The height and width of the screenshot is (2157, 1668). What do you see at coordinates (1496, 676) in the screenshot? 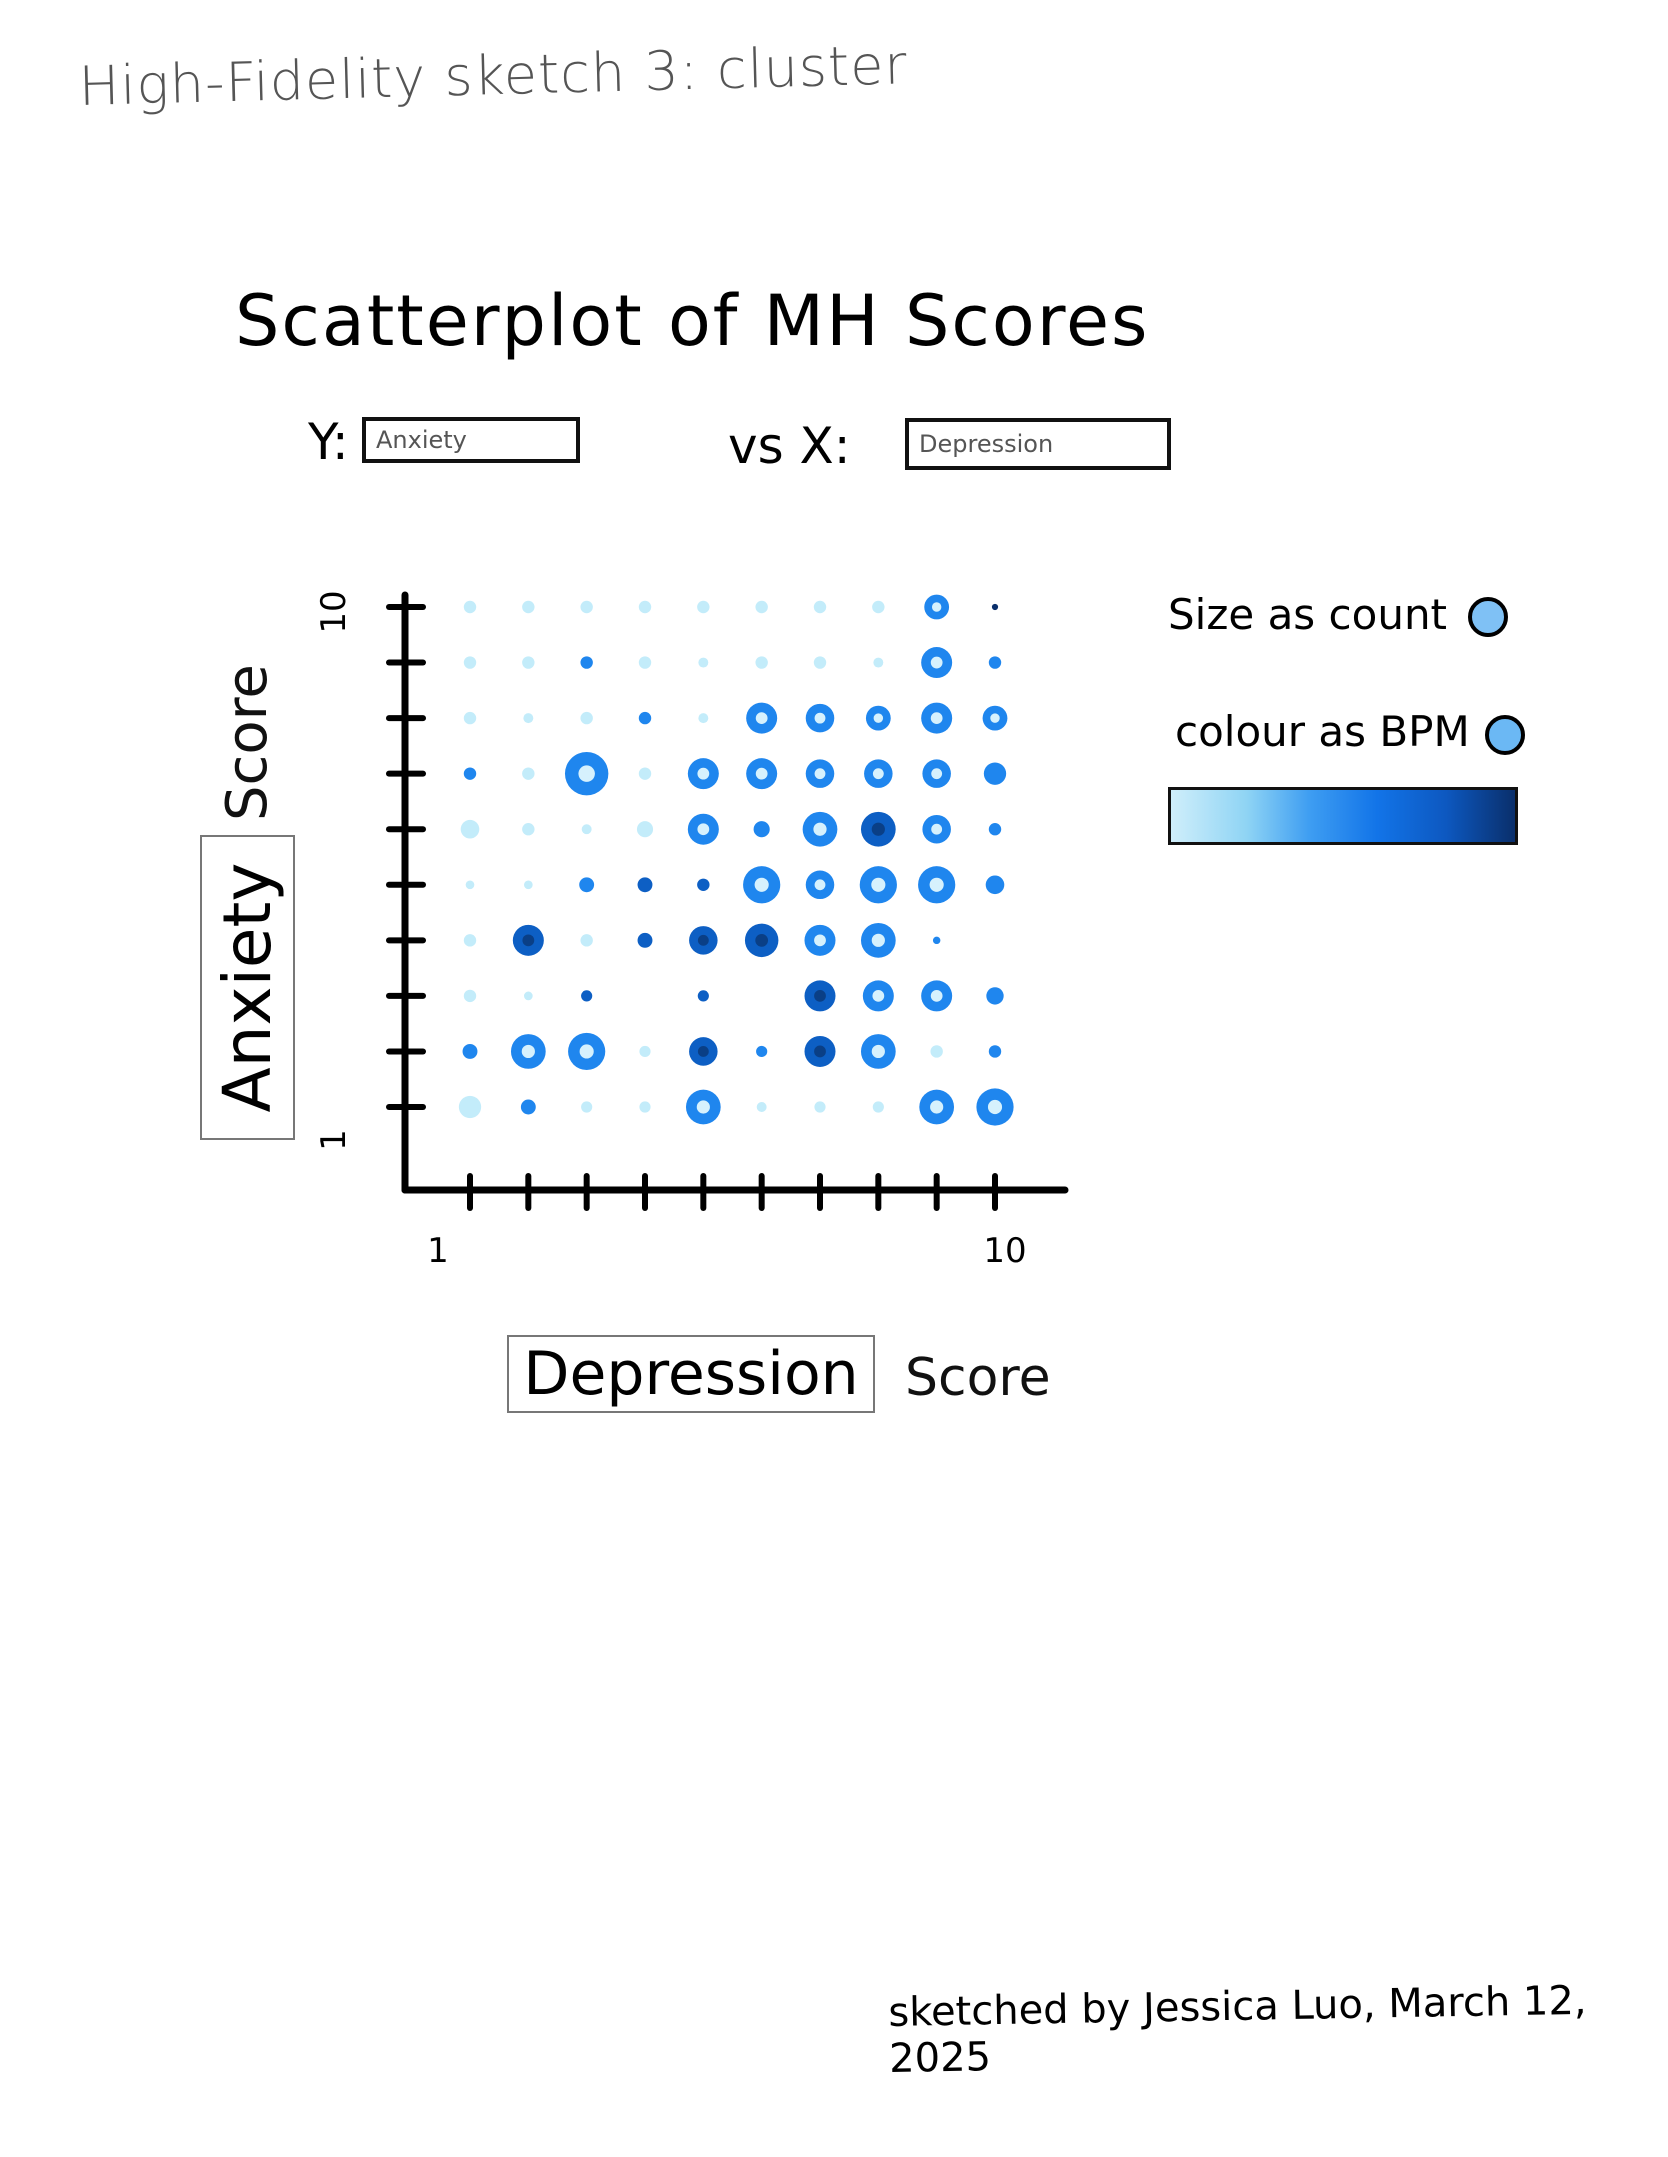
I see `legend-swatches` at bounding box center [1496, 676].